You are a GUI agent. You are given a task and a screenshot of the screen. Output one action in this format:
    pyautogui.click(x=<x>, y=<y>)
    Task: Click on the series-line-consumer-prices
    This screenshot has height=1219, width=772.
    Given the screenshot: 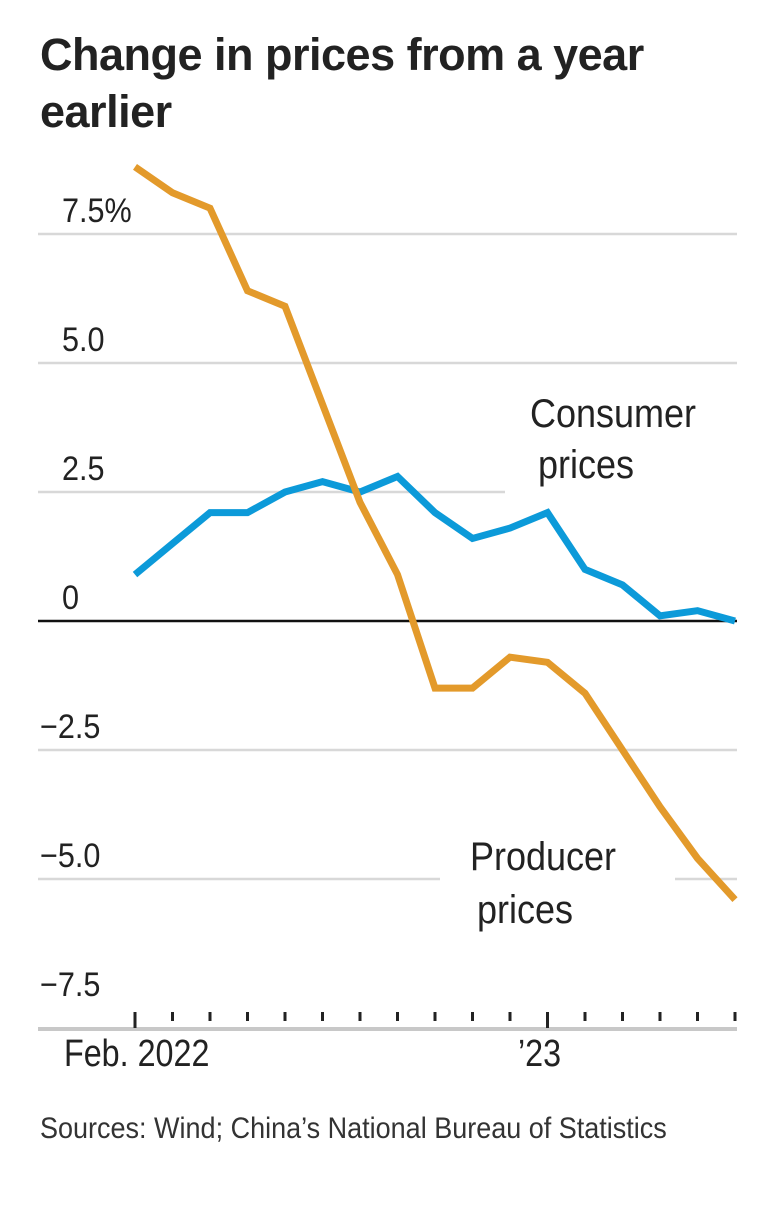 What is the action you would take?
    pyautogui.click(x=434, y=548)
    